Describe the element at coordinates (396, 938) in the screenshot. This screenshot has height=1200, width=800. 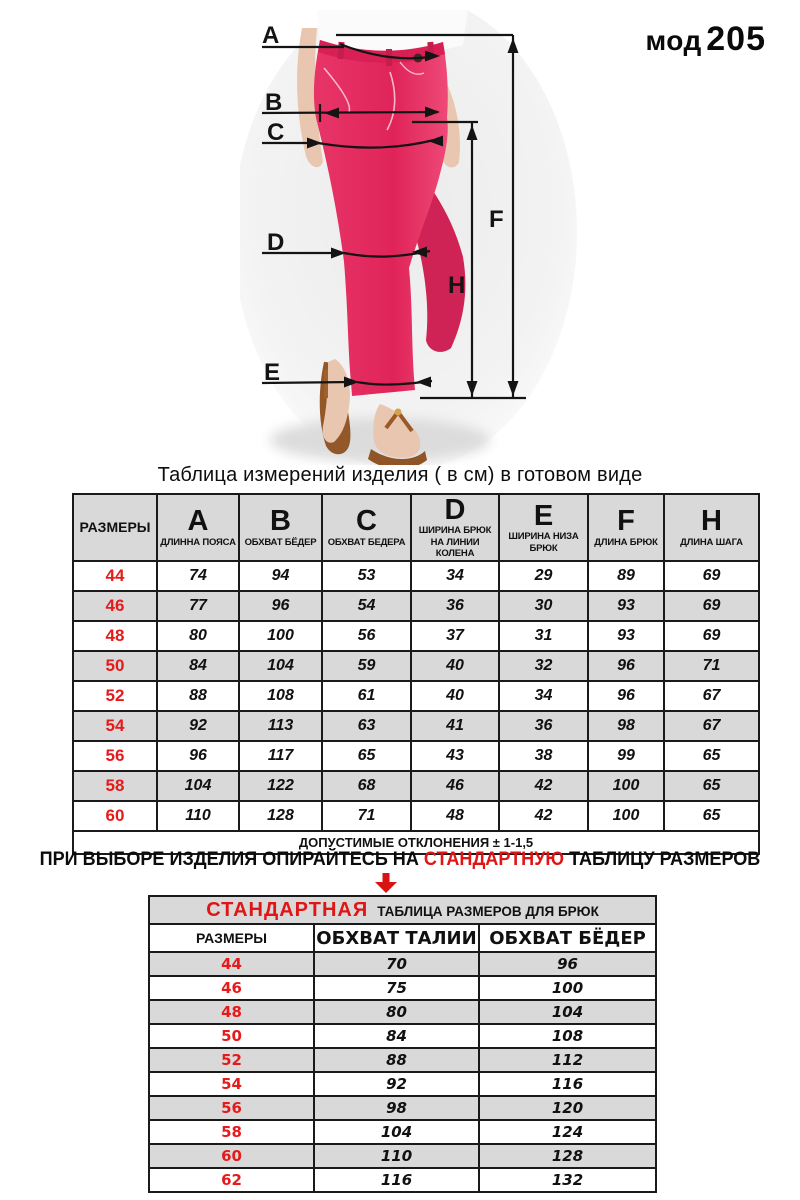
I see `standard-header-waist: ОБХВАТ ТАЛИИ` at that location.